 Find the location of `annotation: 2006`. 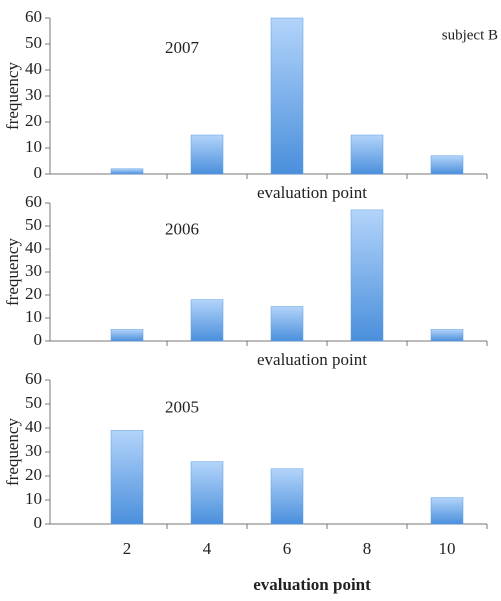

annotation: 2006 is located at coordinates (182, 229).